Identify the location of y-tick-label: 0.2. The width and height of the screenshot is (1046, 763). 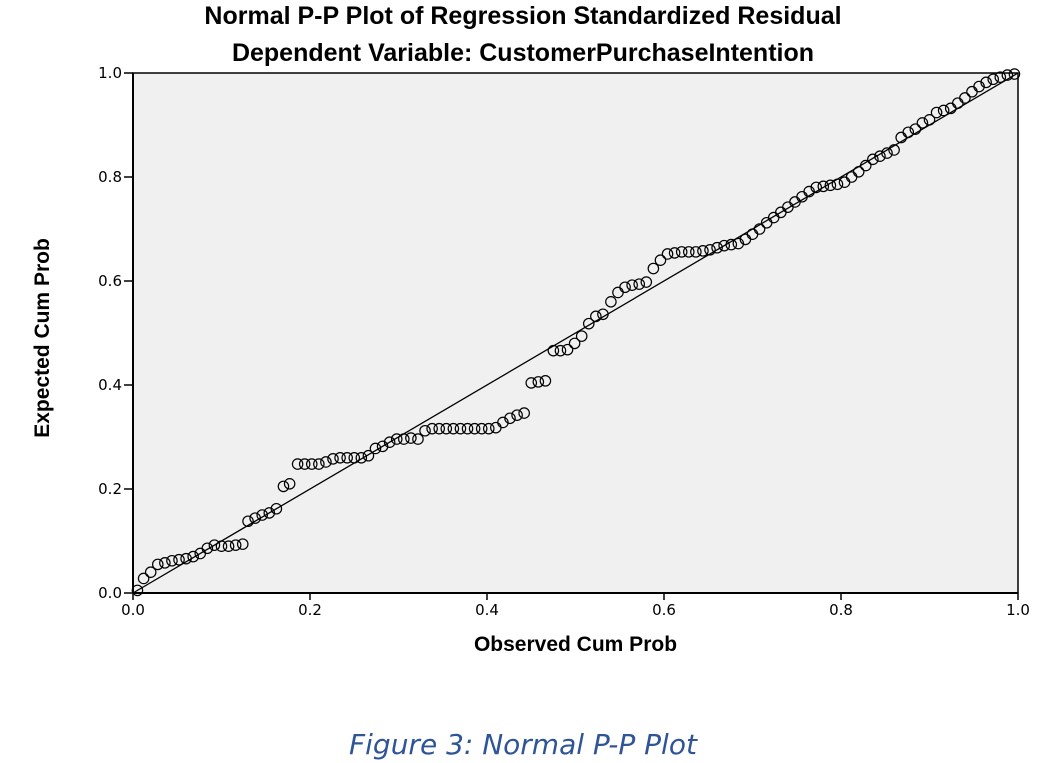
(110, 489).